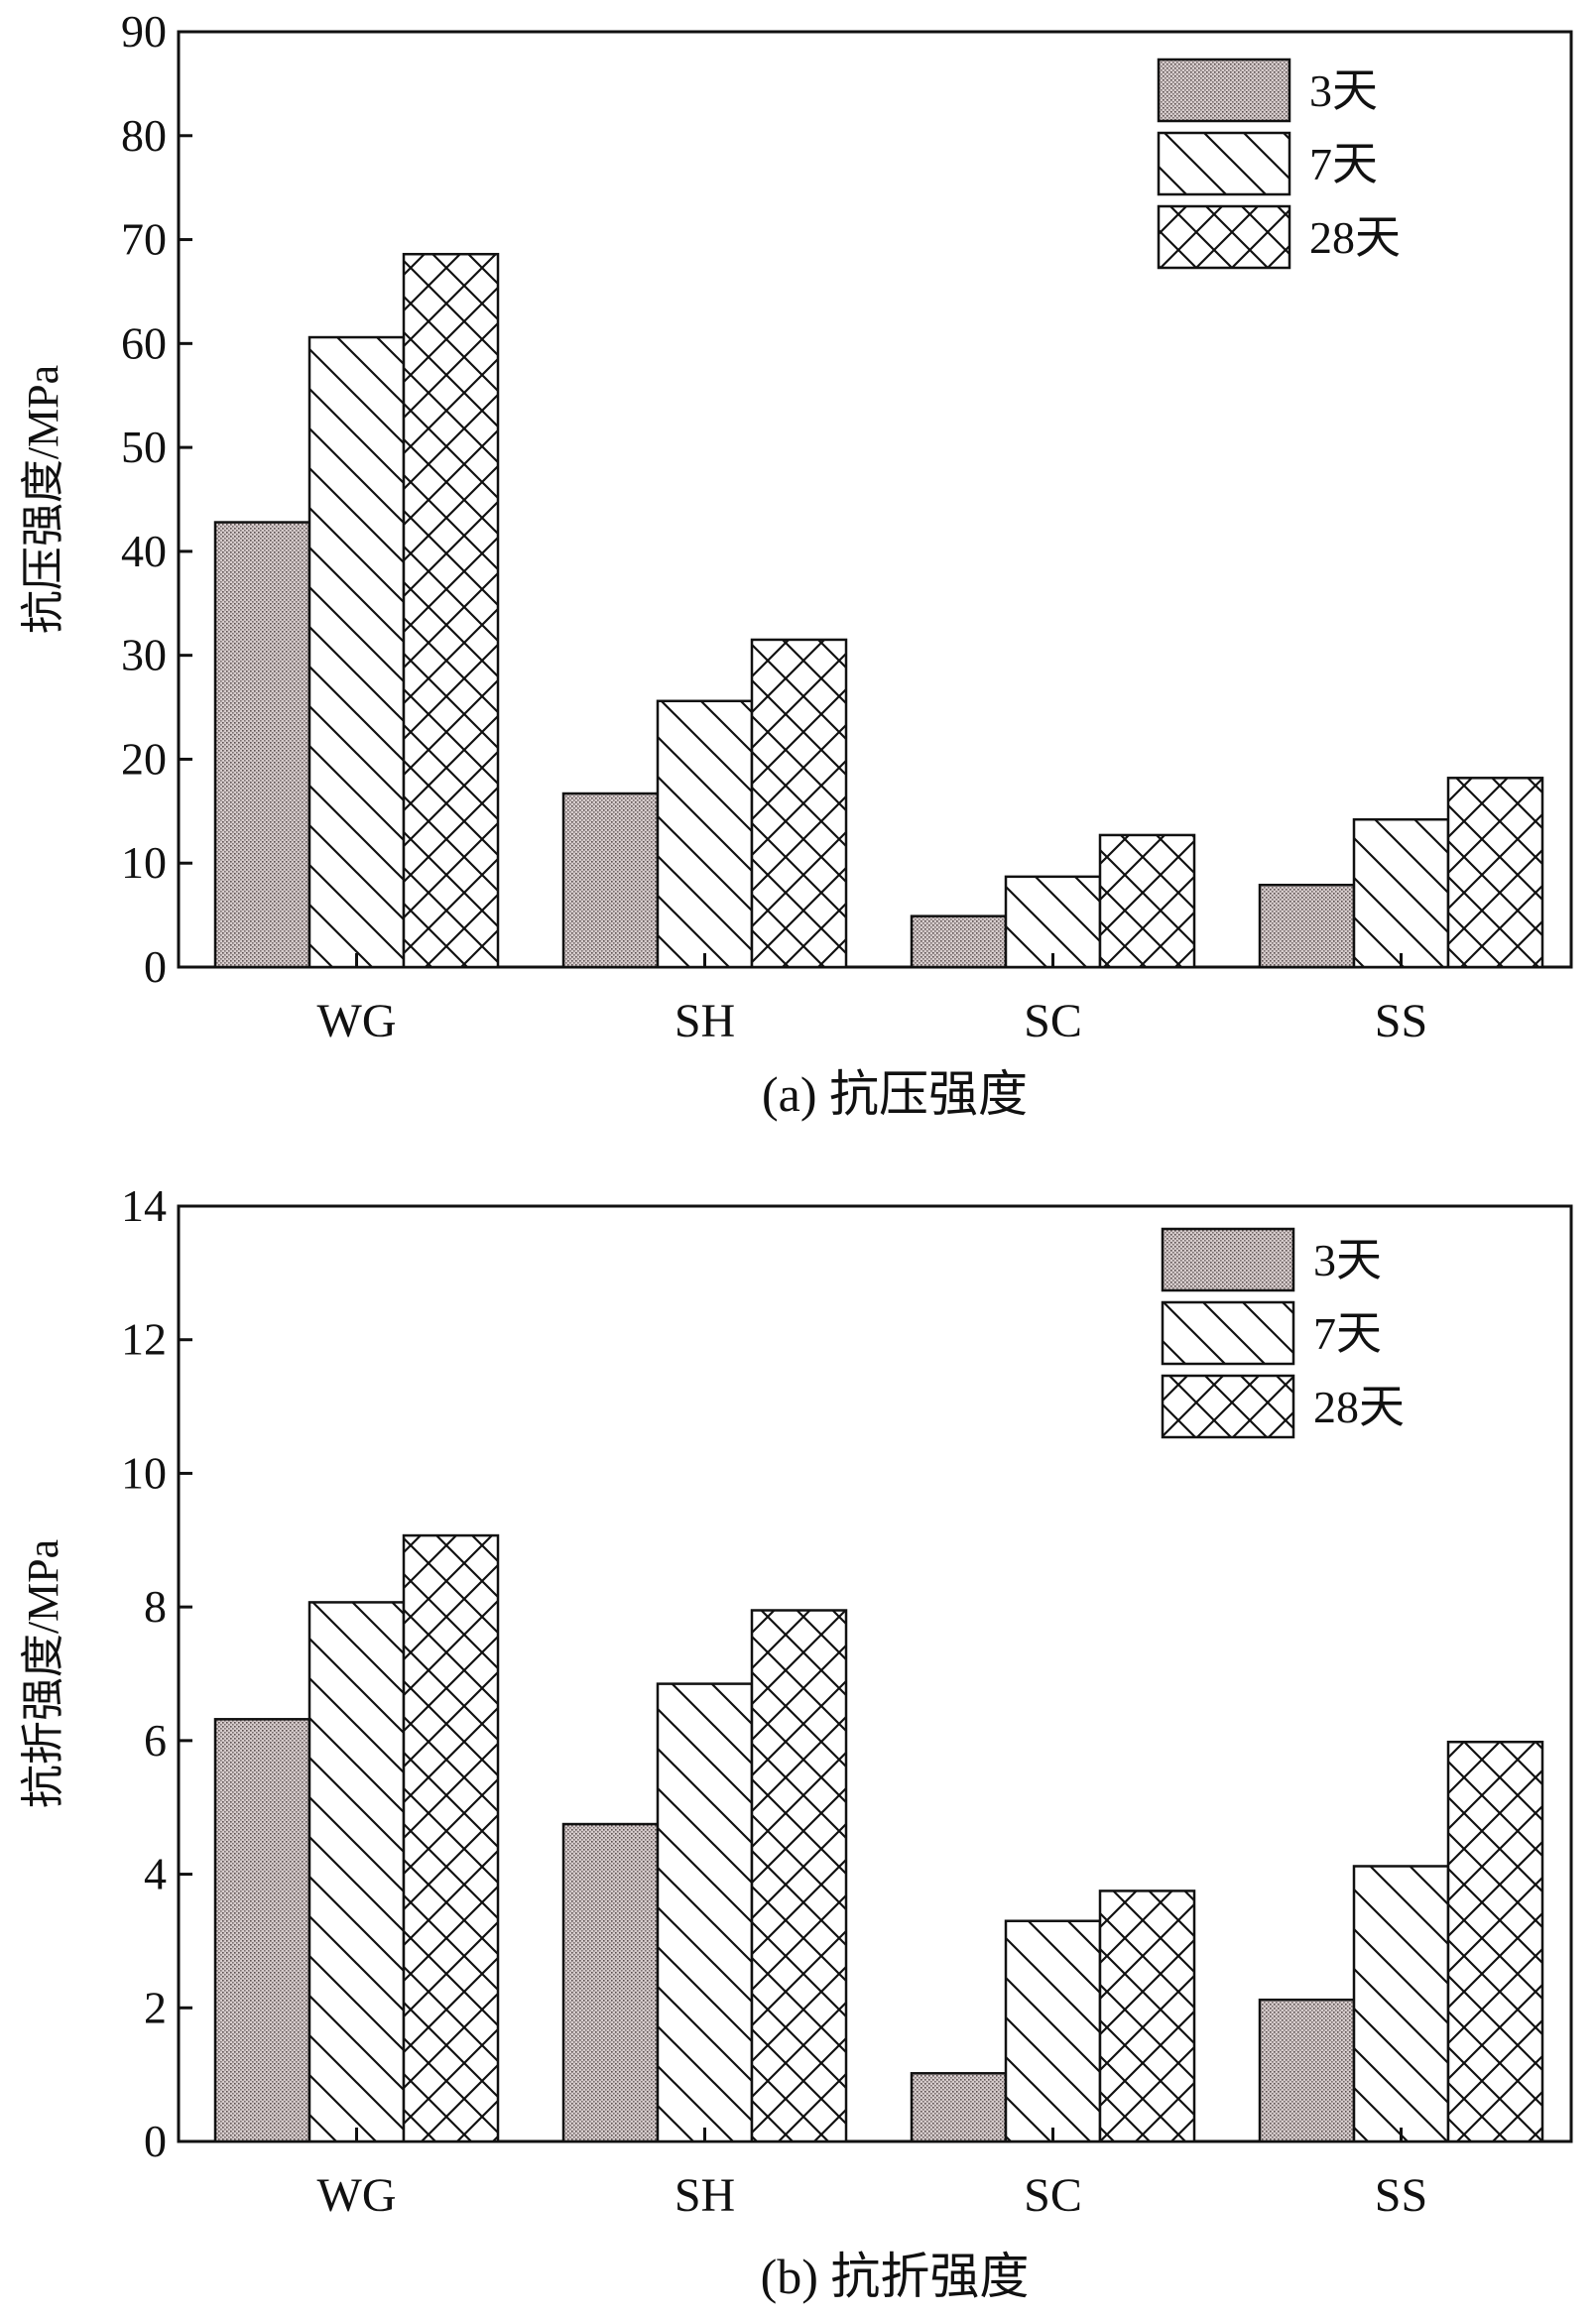 The height and width of the screenshot is (2318, 1596). Describe the element at coordinates (156, 1874) in the screenshot. I see `y-tick-label: 4` at that location.